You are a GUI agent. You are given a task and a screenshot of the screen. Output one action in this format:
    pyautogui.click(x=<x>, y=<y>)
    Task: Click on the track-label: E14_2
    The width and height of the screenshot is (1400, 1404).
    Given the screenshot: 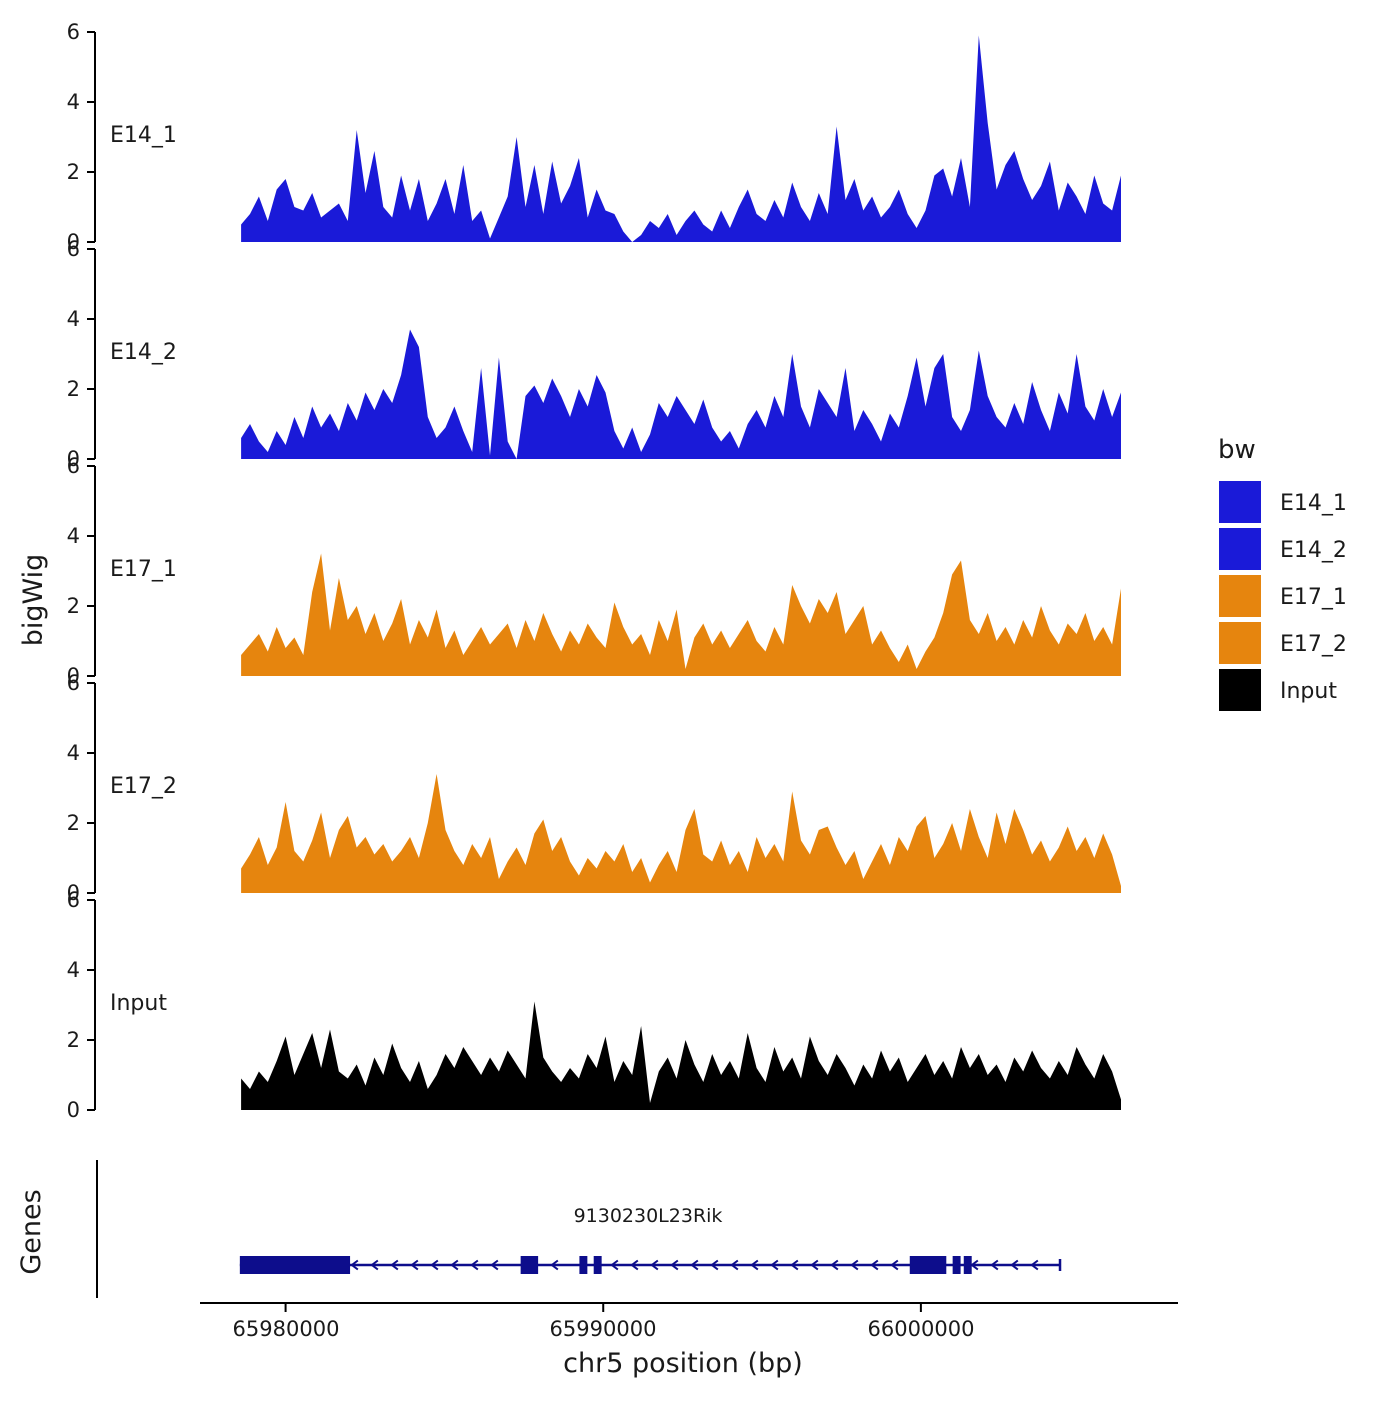 What is the action you would take?
    pyautogui.click(x=143, y=352)
    